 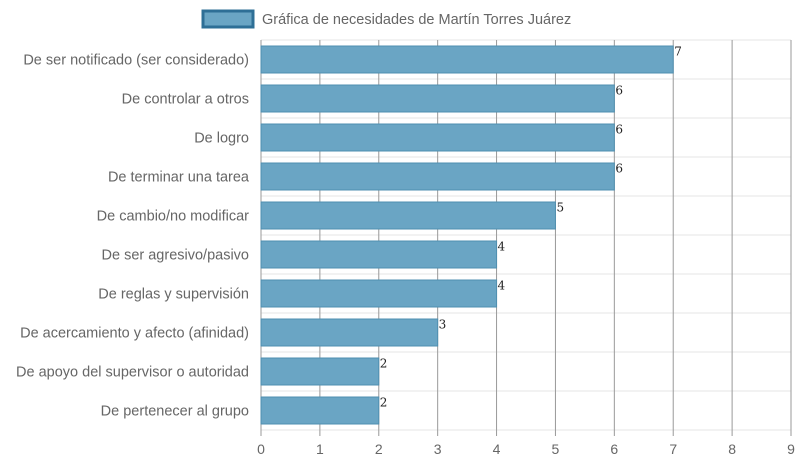 I want to click on category-label: De ser agresivo/pasivo, so click(x=176, y=256).